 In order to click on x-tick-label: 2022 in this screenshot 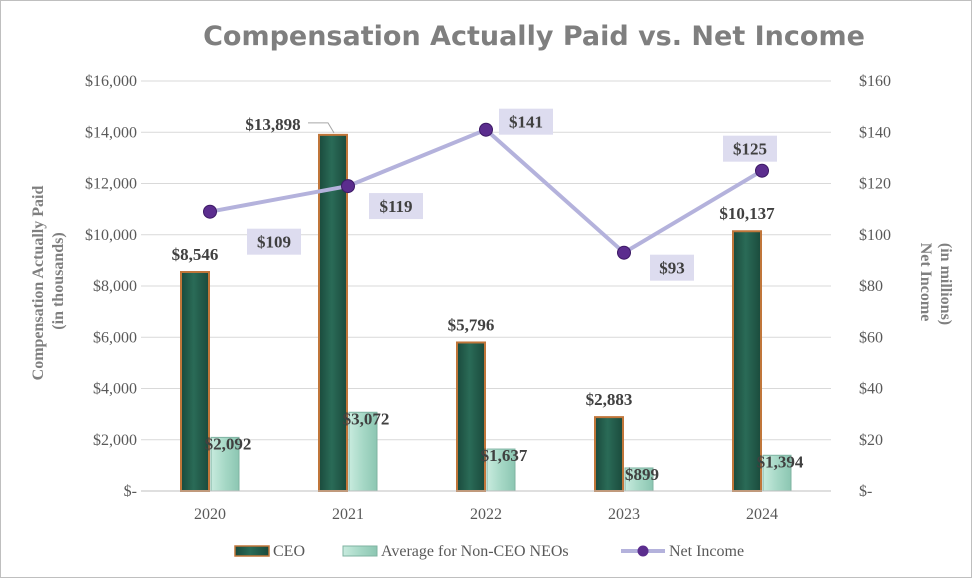, I will do `click(486, 514)`.